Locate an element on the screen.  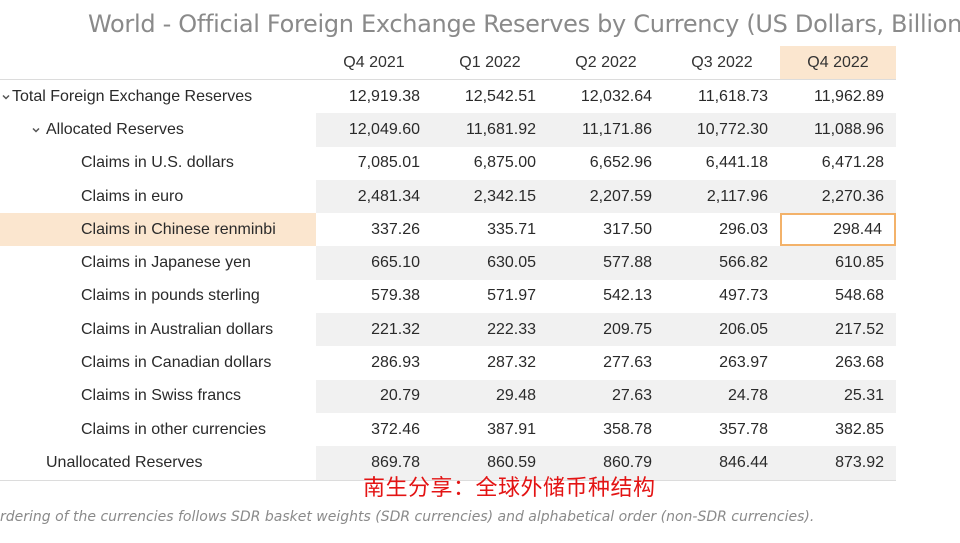
table-cell: 263.68 is located at coordinates (859, 363).